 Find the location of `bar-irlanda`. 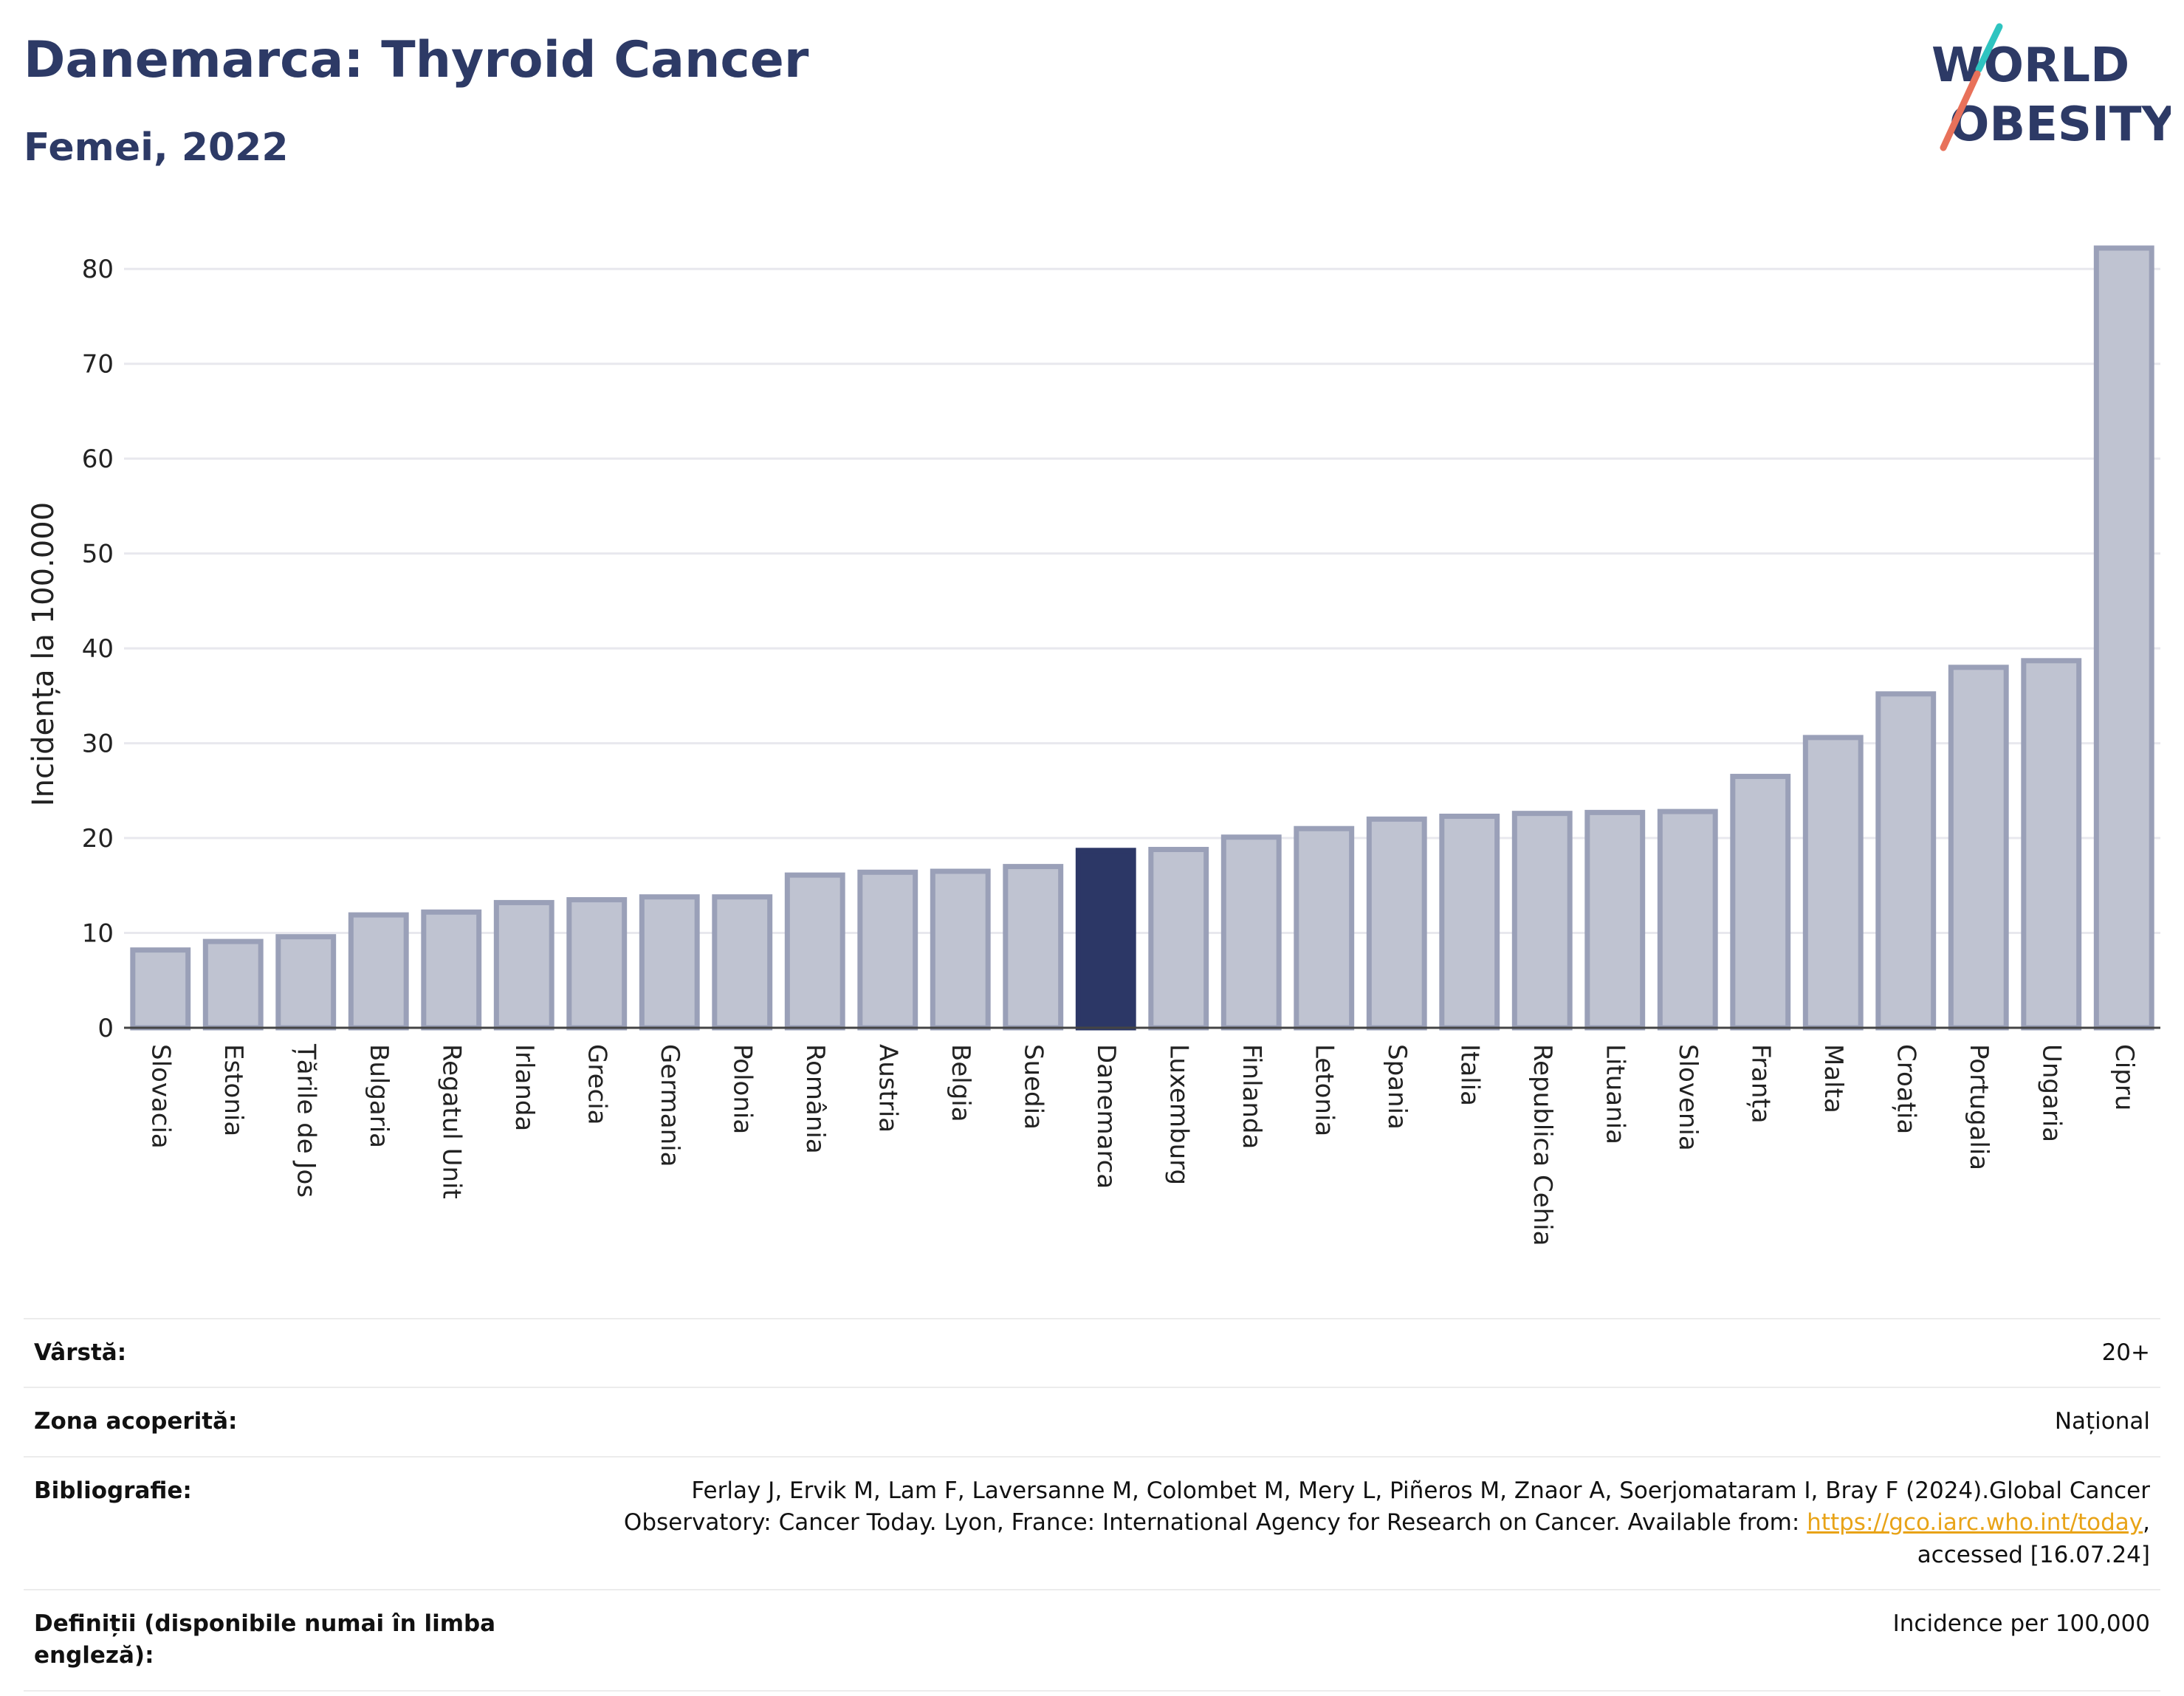

bar-irlanda is located at coordinates (524, 965).